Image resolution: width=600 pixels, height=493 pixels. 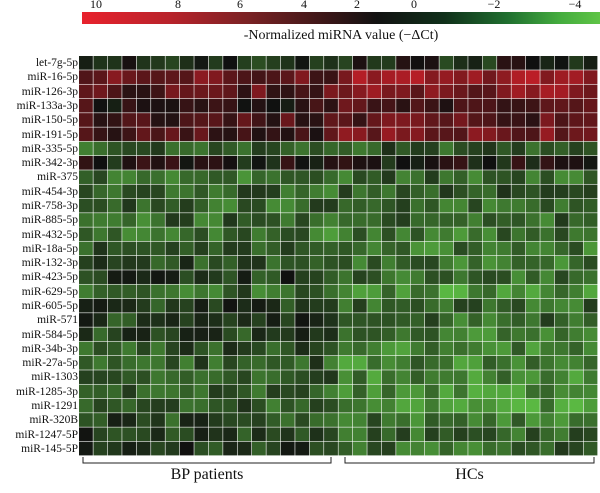 What do you see at coordinates (49, 263) in the screenshot?
I see `row-label: miR-132-3p` at bounding box center [49, 263].